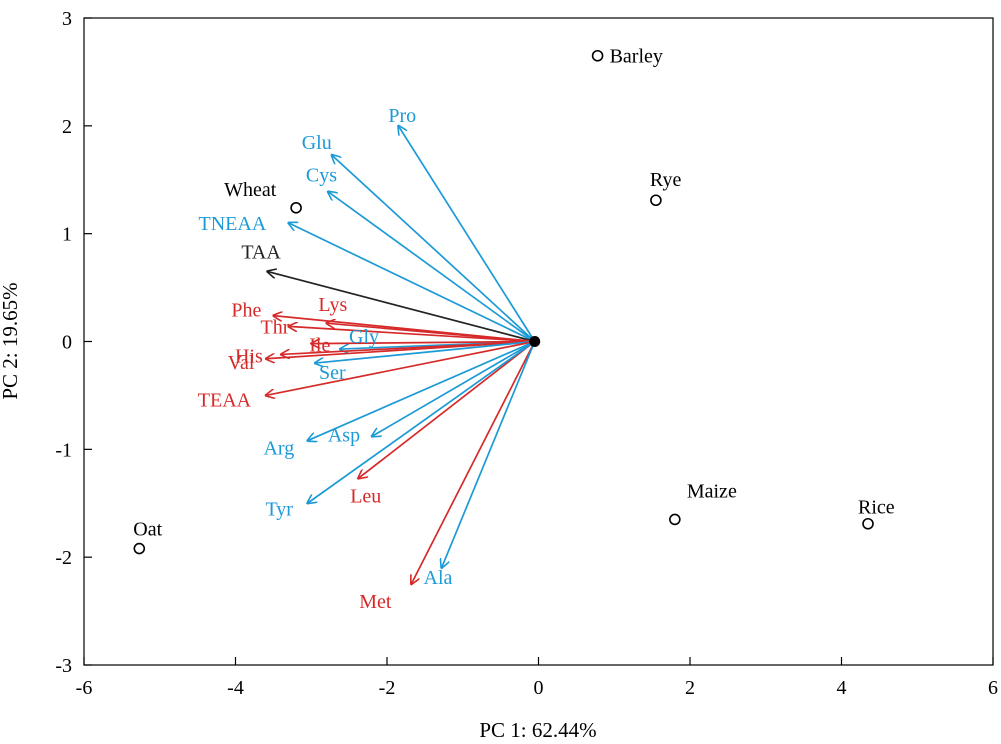 The image size is (1001, 744). Describe the element at coordinates (332, 305) in the screenshot. I see `vector-label-lys: Lys` at that location.